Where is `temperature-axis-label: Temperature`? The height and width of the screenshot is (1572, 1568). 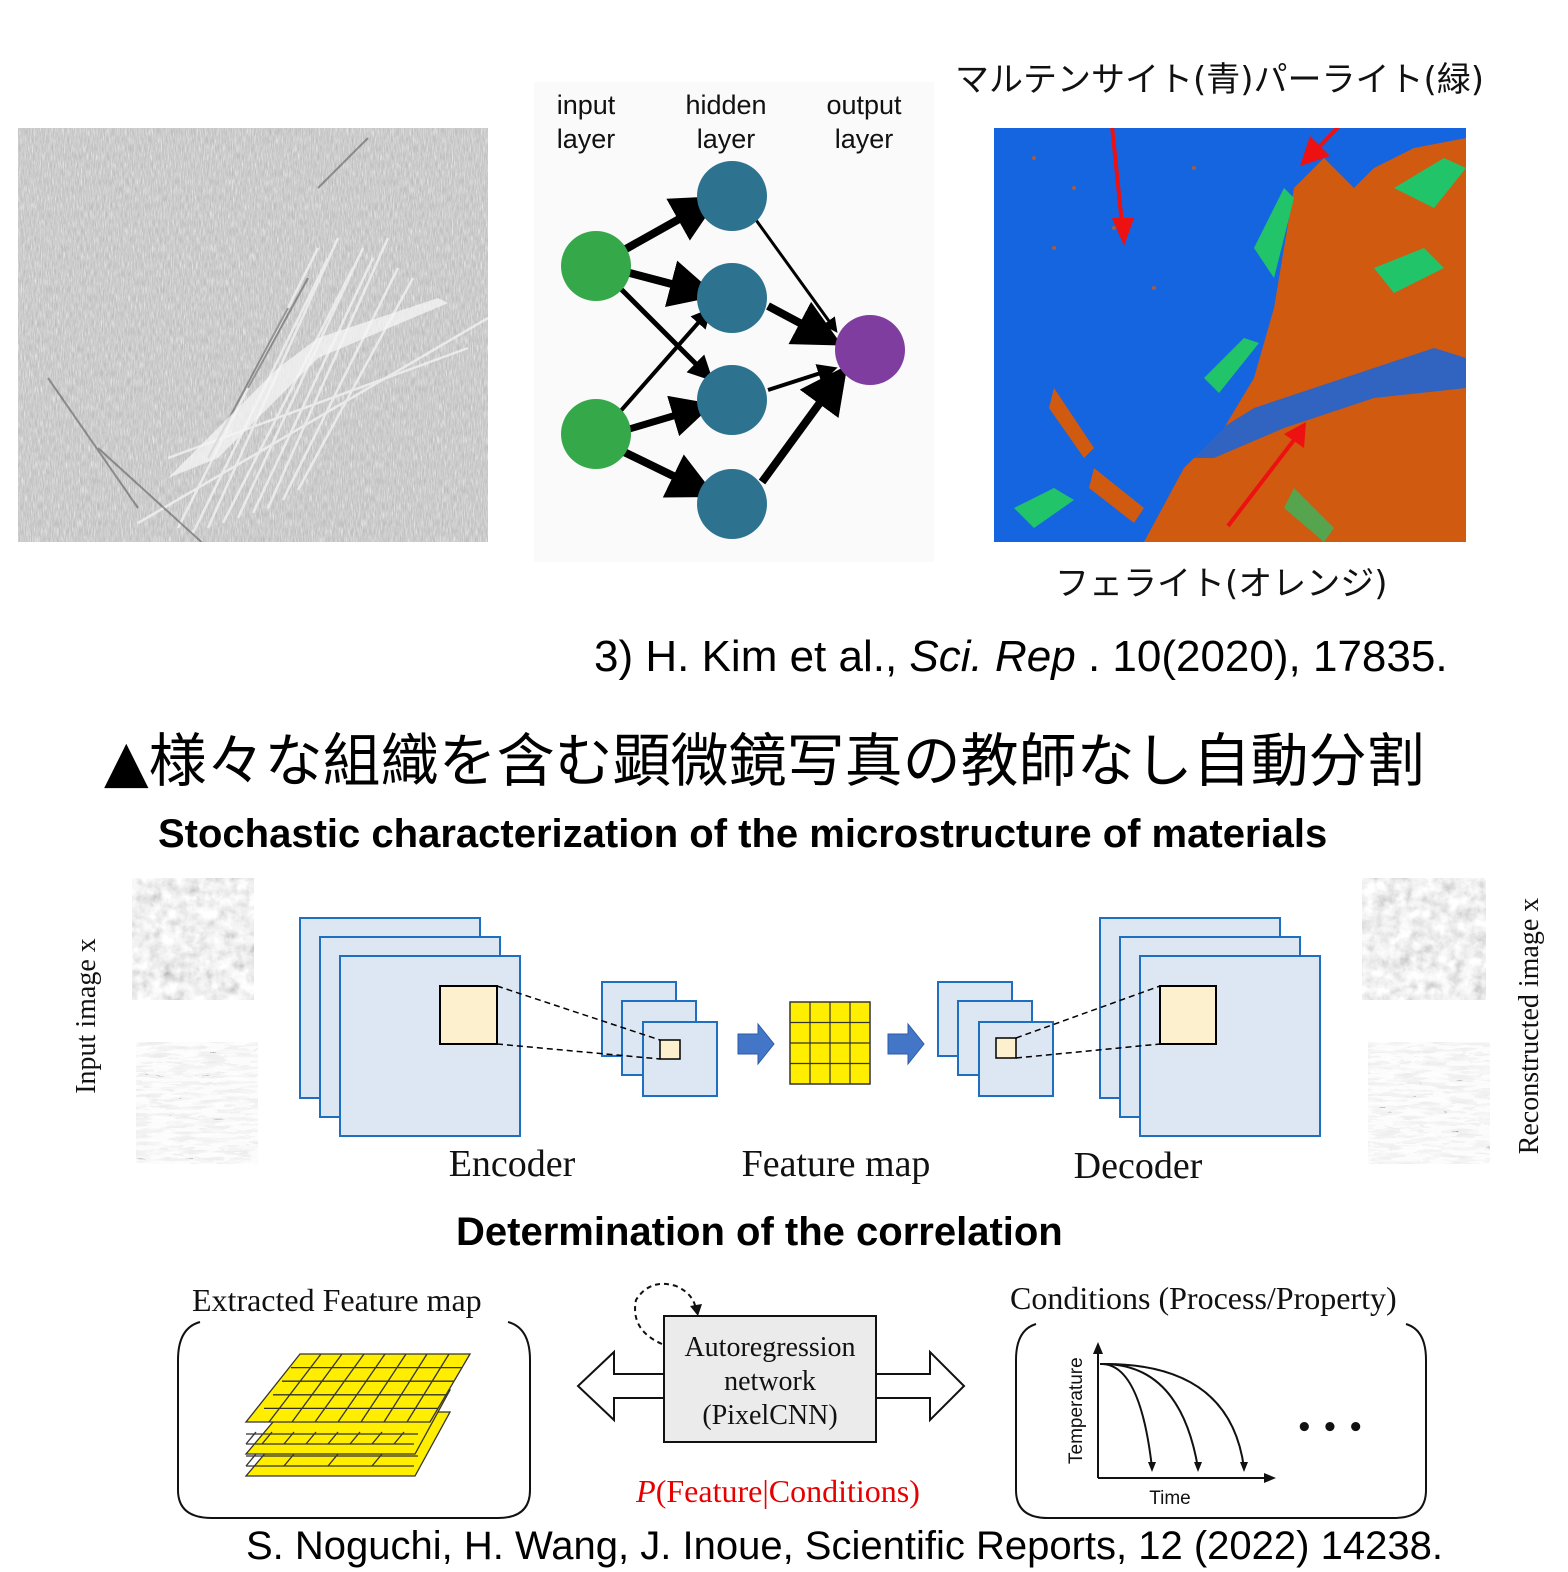
temperature-axis-label: Temperature is located at coordinates (1076, 1410).